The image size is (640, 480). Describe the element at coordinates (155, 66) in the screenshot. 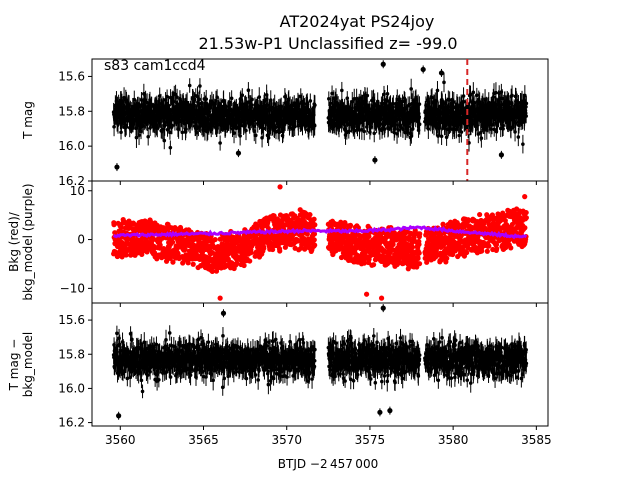

I see `sector-annotation: s83 cam1ccd4` at that location.